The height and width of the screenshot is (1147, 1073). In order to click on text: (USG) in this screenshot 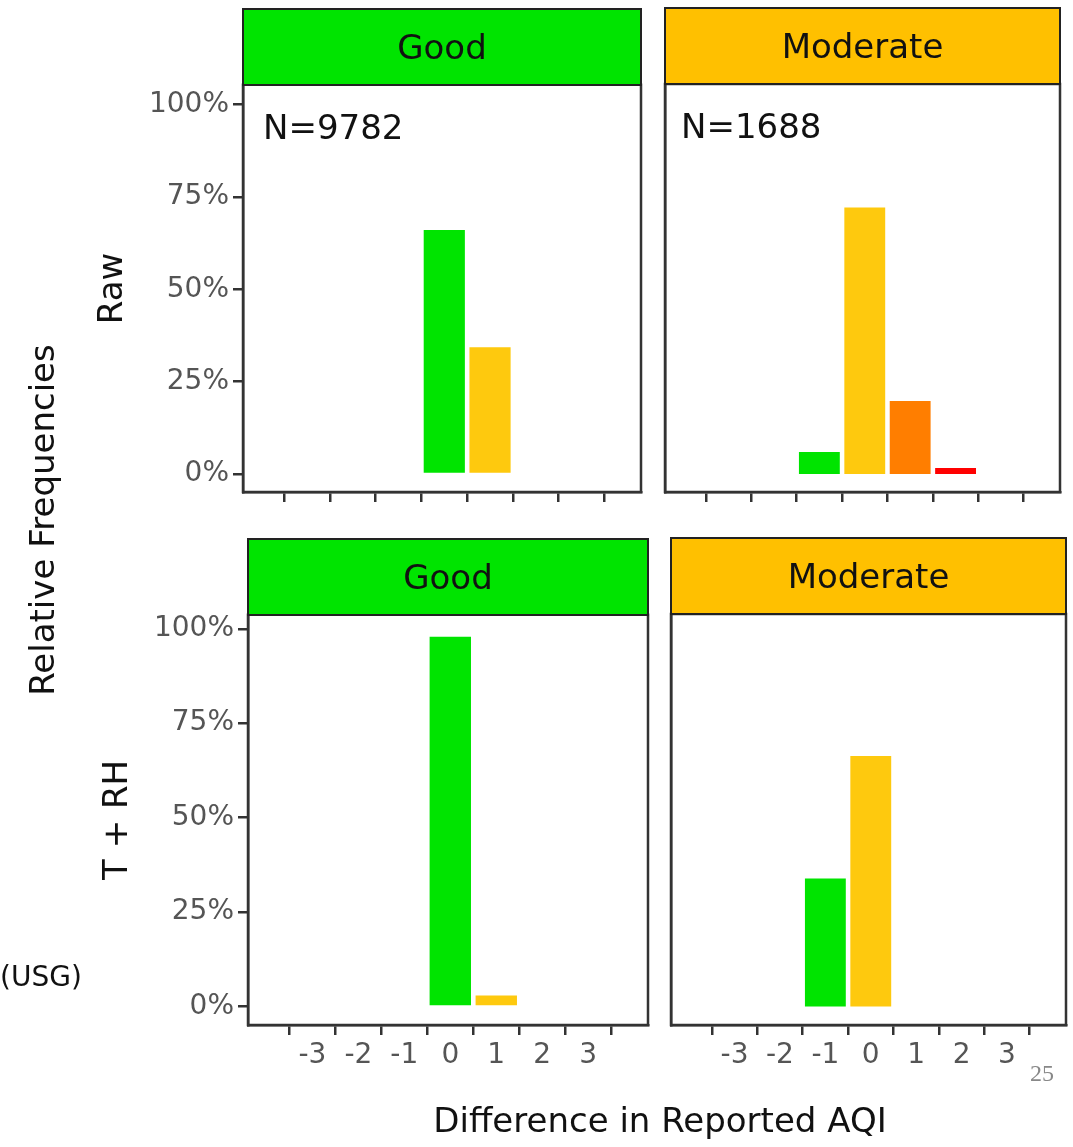, I will do `click(41, 976)`.